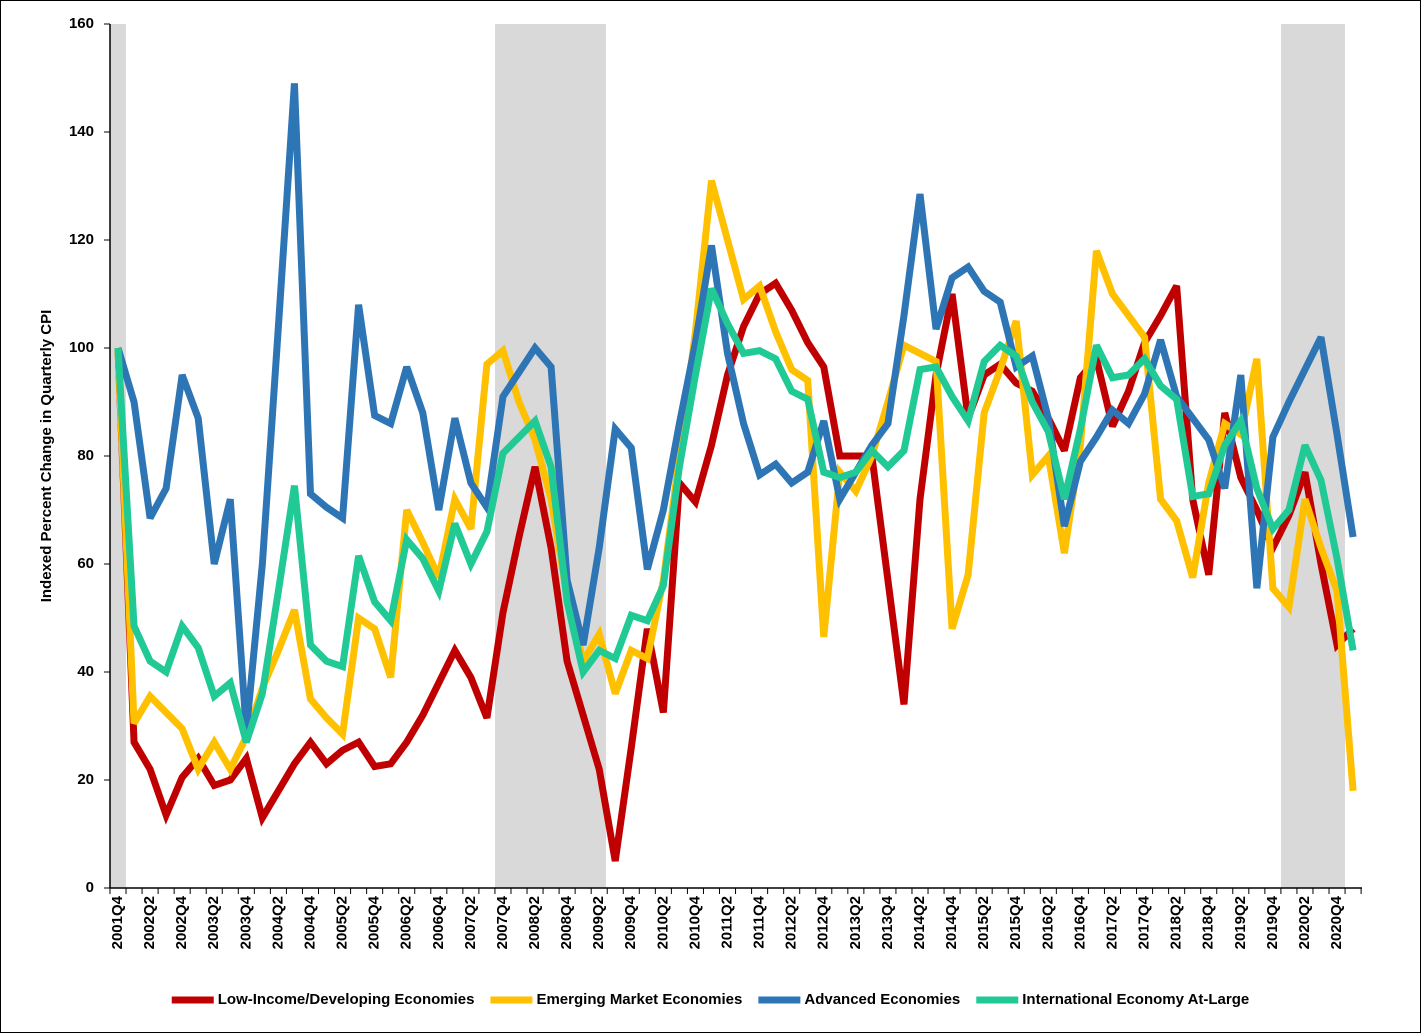  I want to click on x-tick-label: 2017Q4, so click(1144, 922).